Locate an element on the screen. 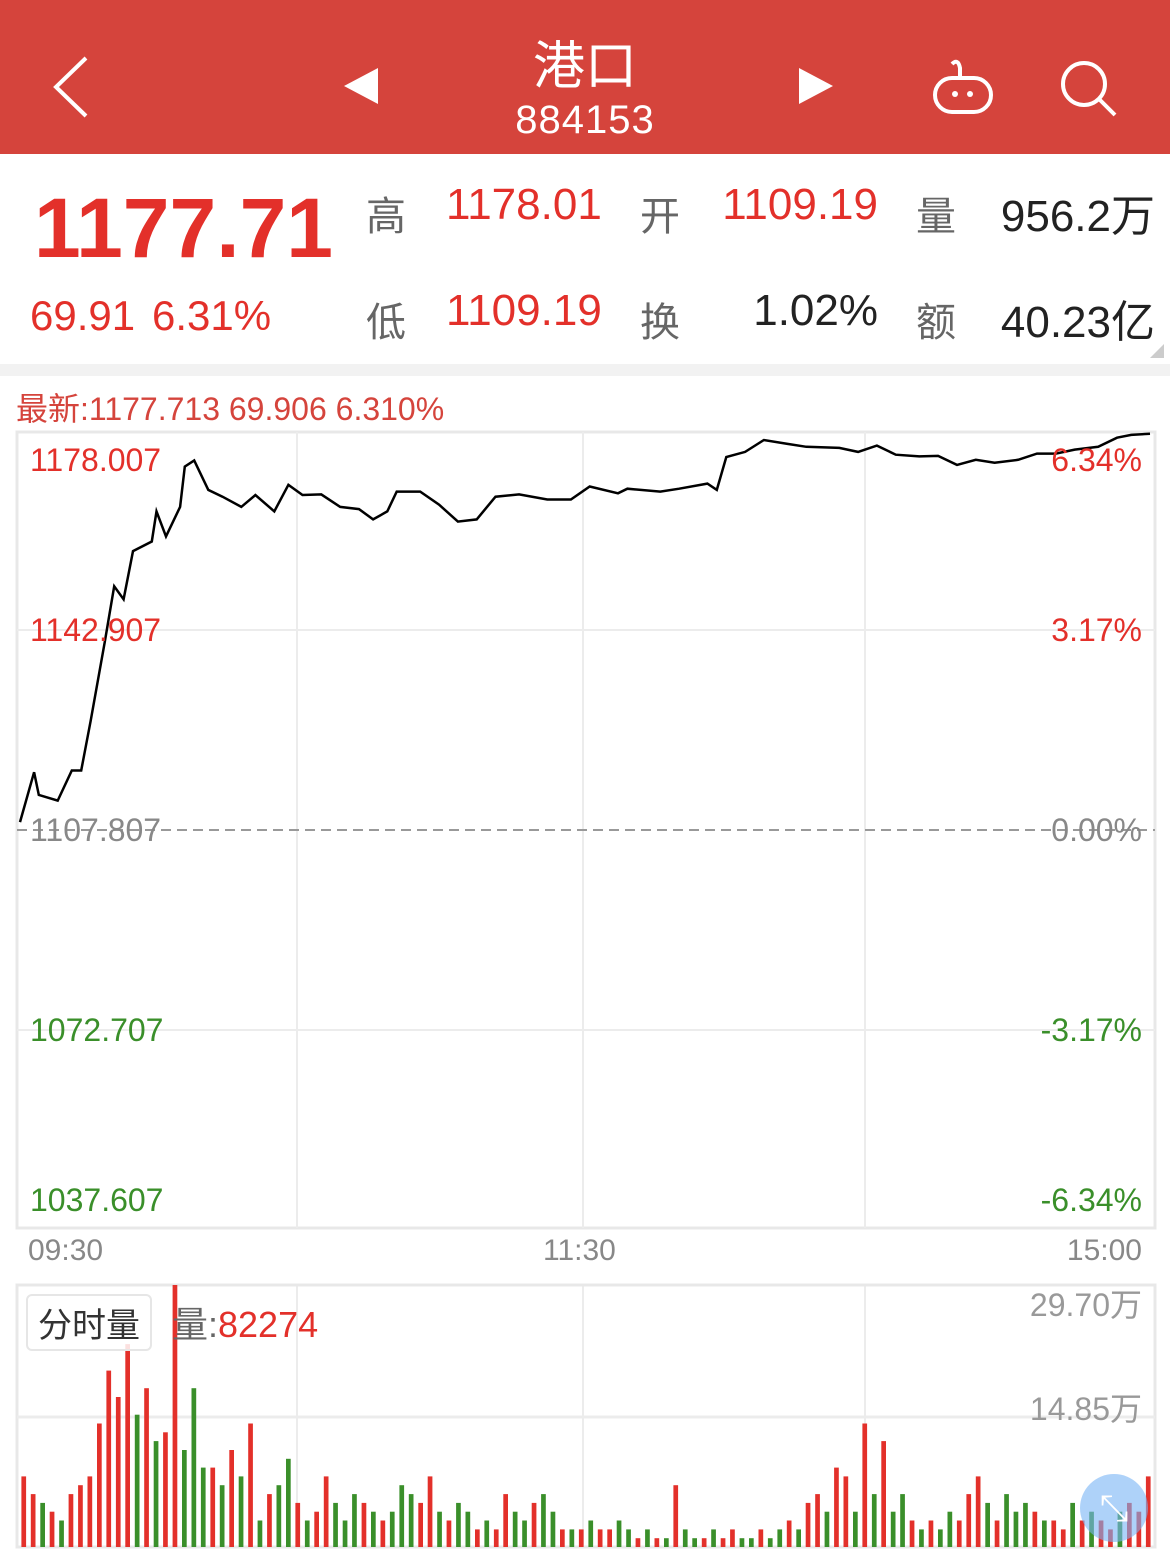 This screenshot has width=1170, height=1556. volume-value: 82274 is located at coordinates (268, 1324).